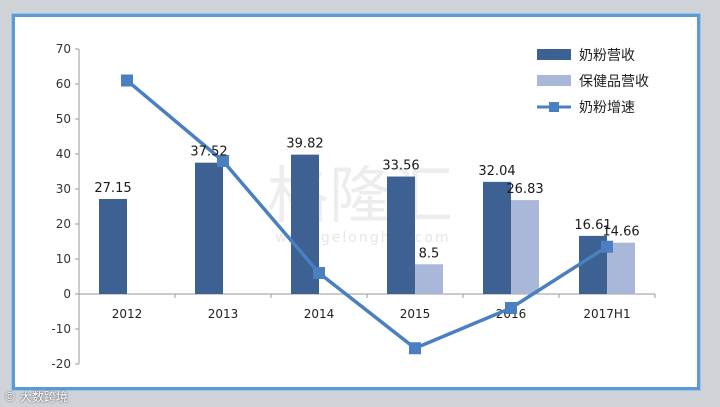 The image size is (720, 407). I want to click on x-tick-label: 2013, so click(223, 314).